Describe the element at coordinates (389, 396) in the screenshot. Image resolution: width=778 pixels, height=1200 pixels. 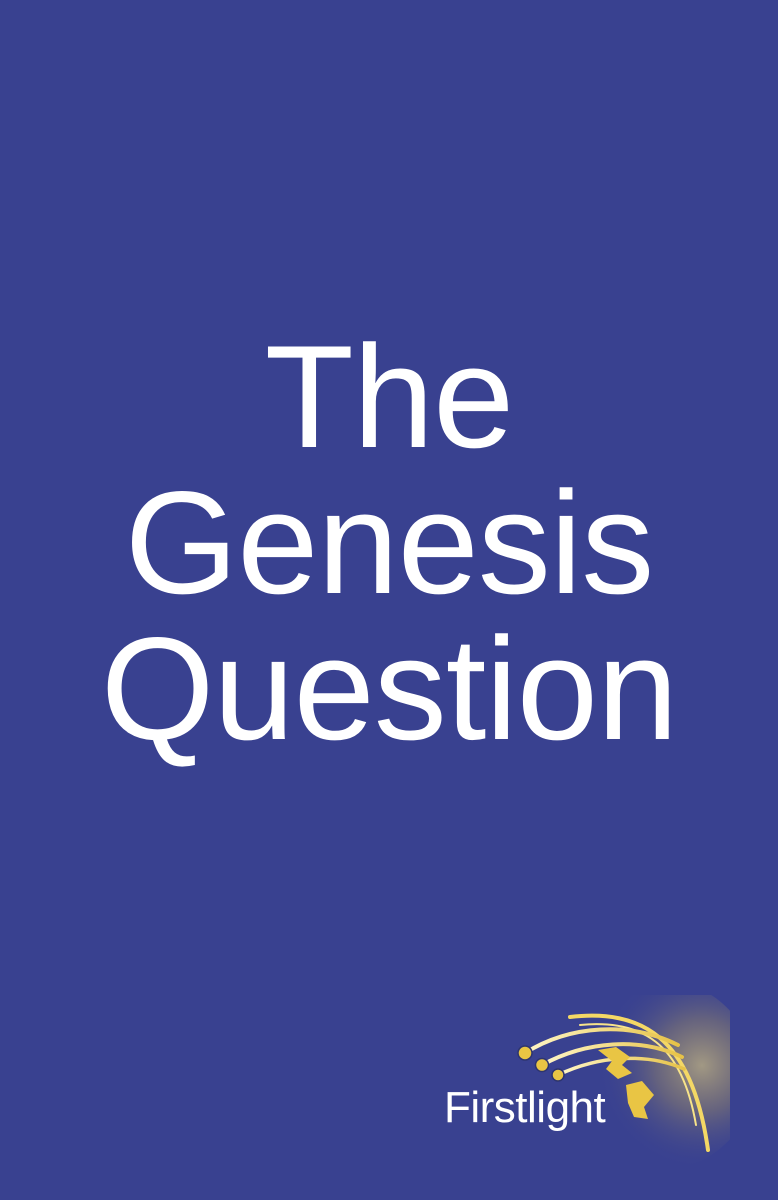
I see `title-line-1: The` at that location.